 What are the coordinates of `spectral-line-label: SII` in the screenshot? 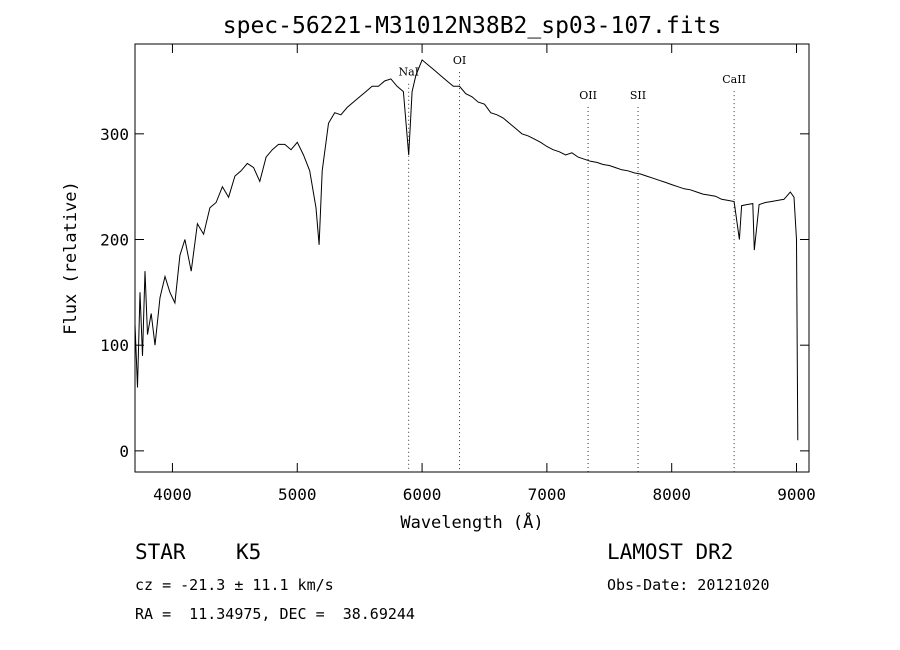 It's located at (638, 95).